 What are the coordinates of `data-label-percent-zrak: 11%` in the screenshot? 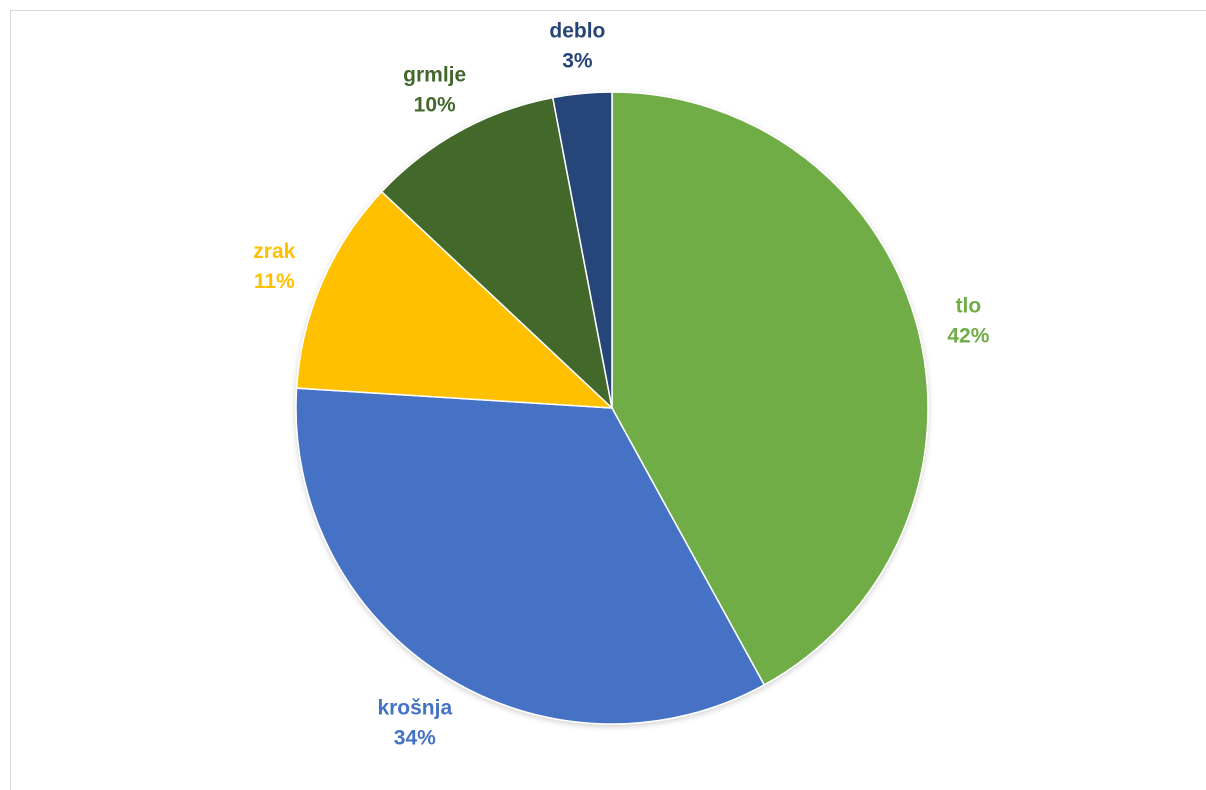 It's located at (274, 281).